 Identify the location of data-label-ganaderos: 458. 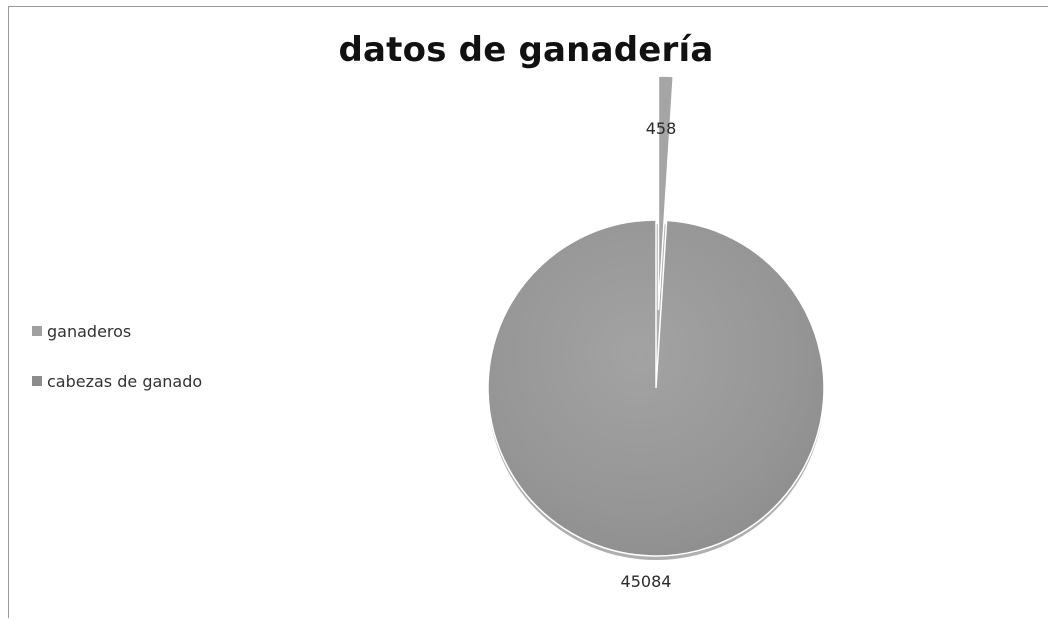
(661, 128).